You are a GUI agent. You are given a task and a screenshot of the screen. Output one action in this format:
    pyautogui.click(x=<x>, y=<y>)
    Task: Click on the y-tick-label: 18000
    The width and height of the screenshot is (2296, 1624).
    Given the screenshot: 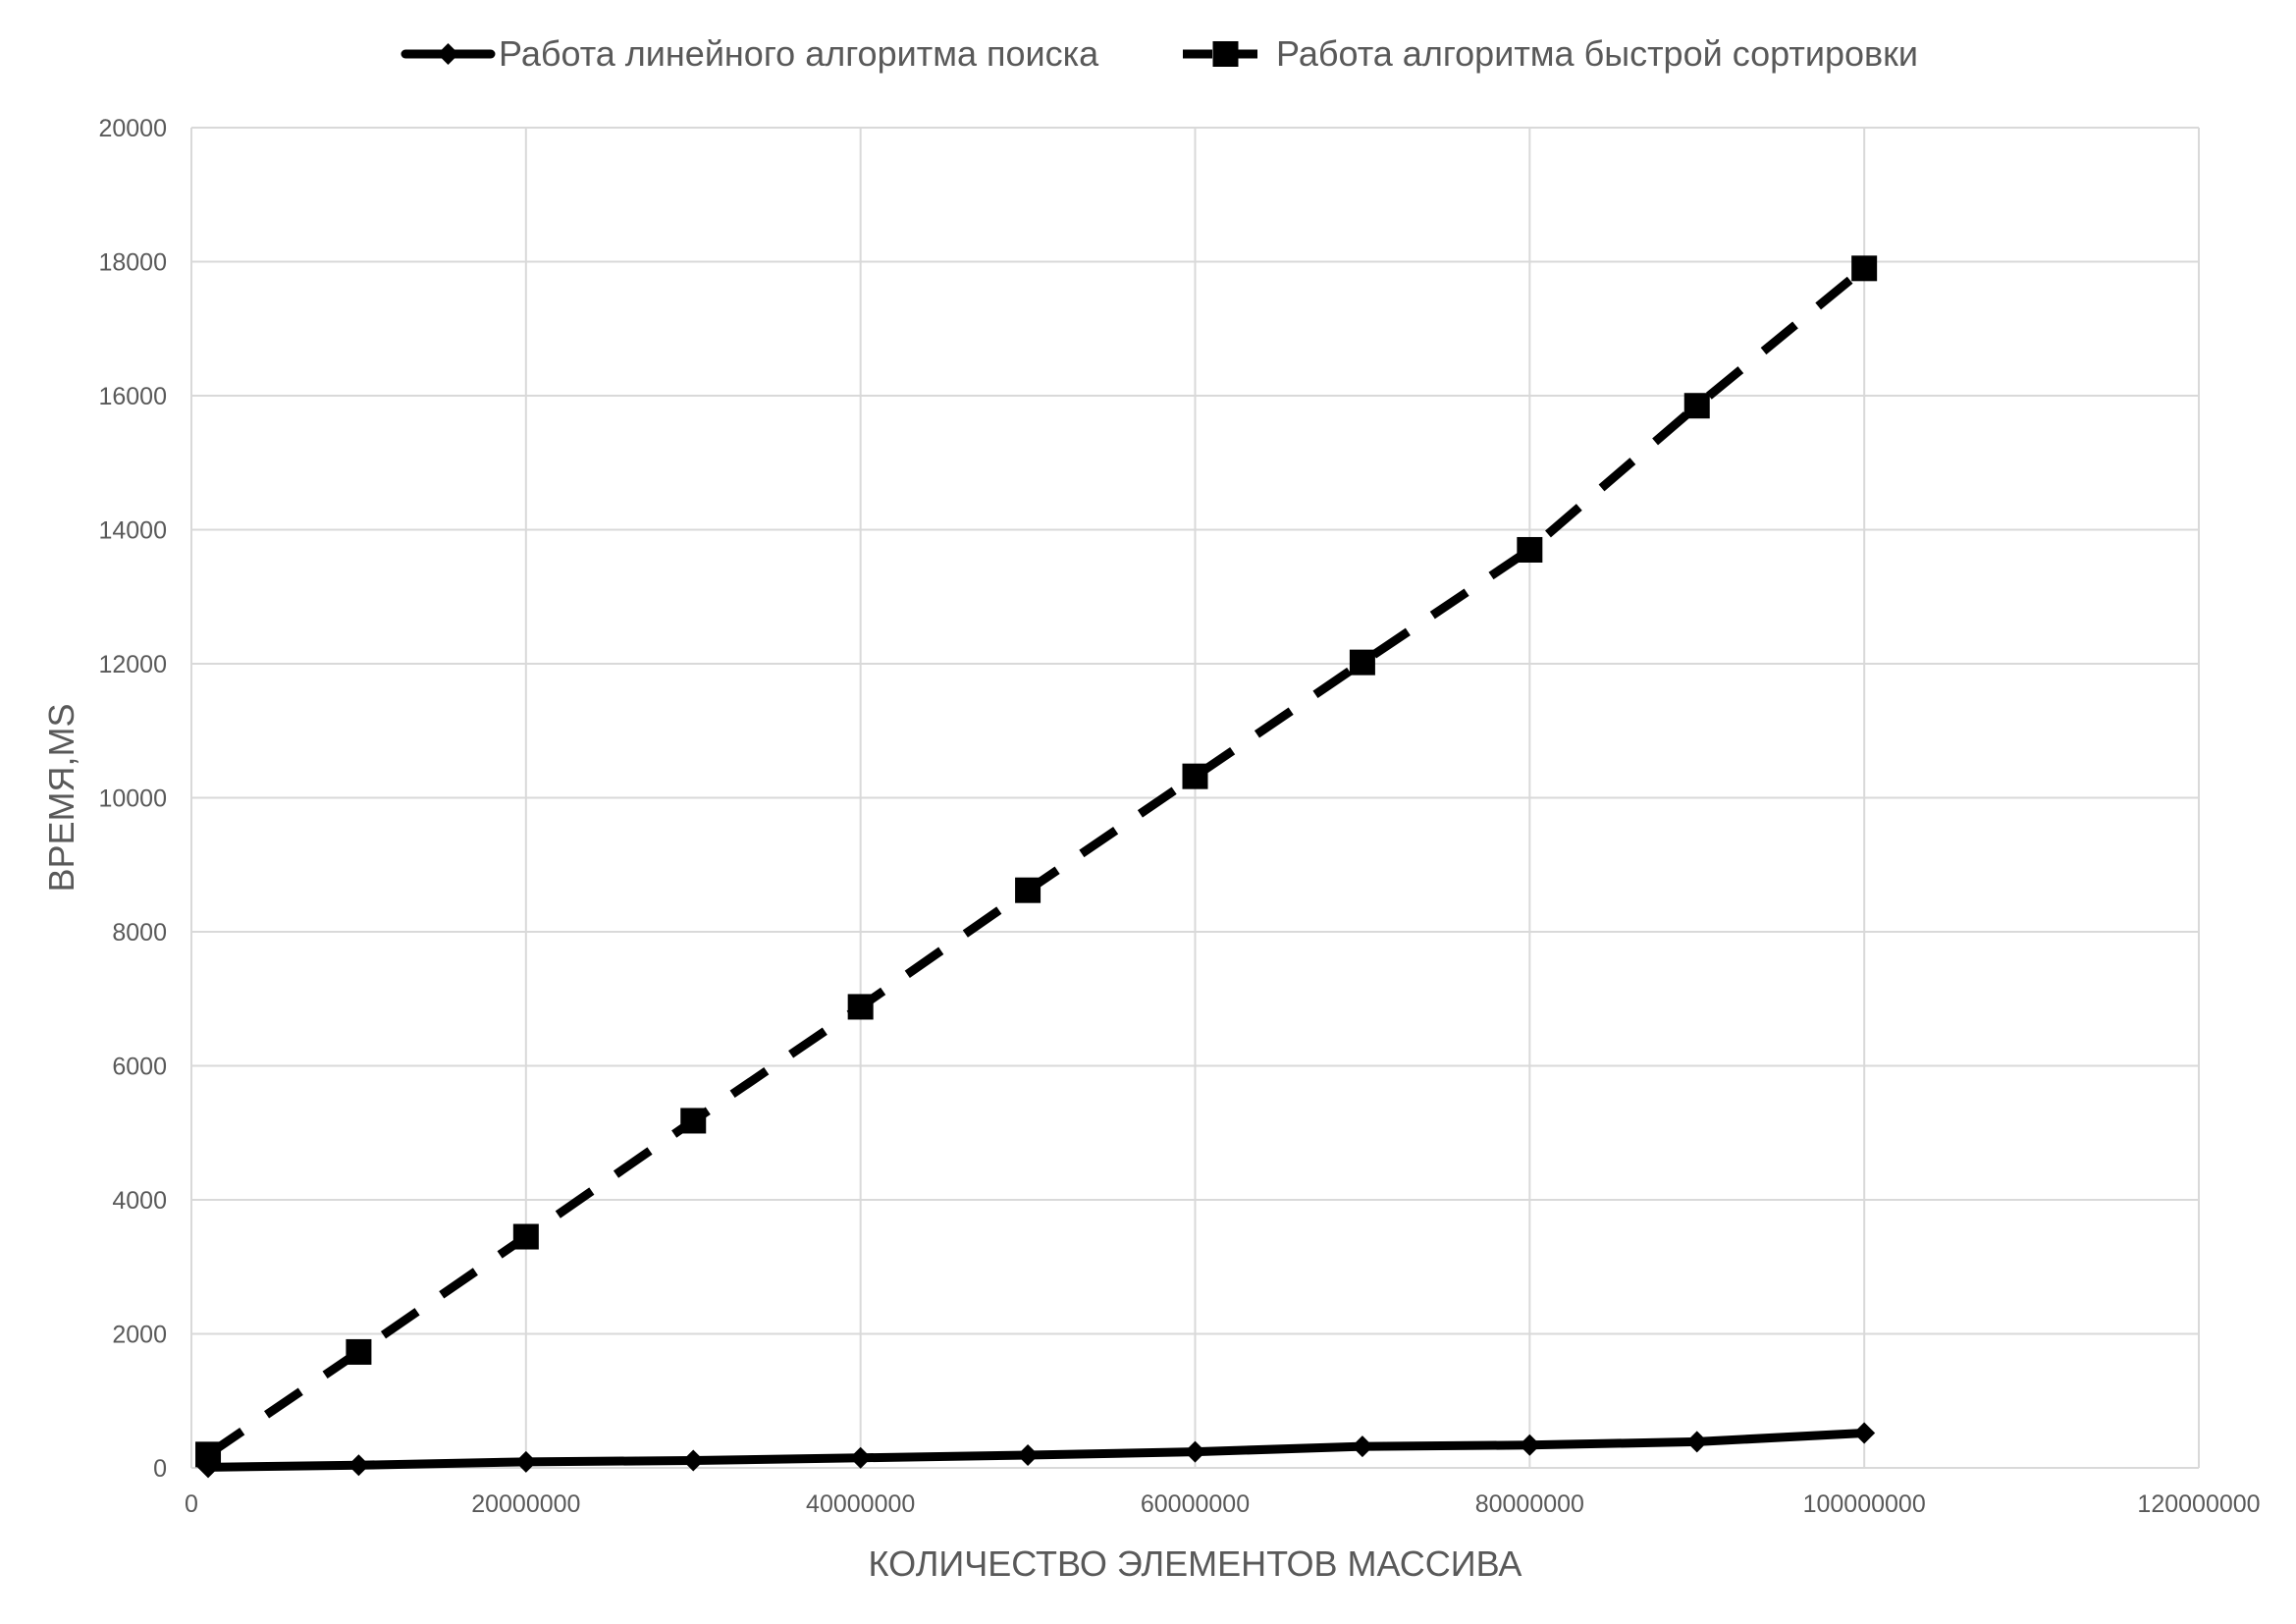 What is the action you would take?
    pyautogui.click(x=132, y=263)
    